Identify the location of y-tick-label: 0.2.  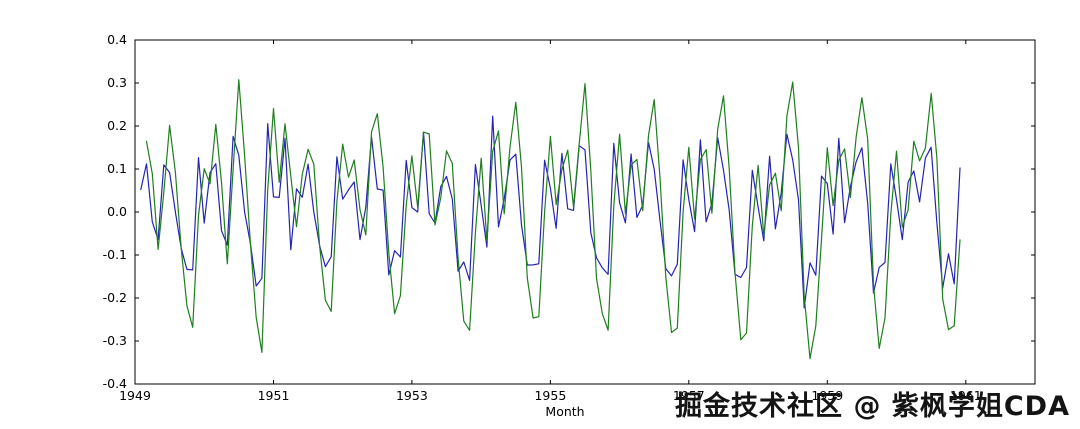
(117, 125).